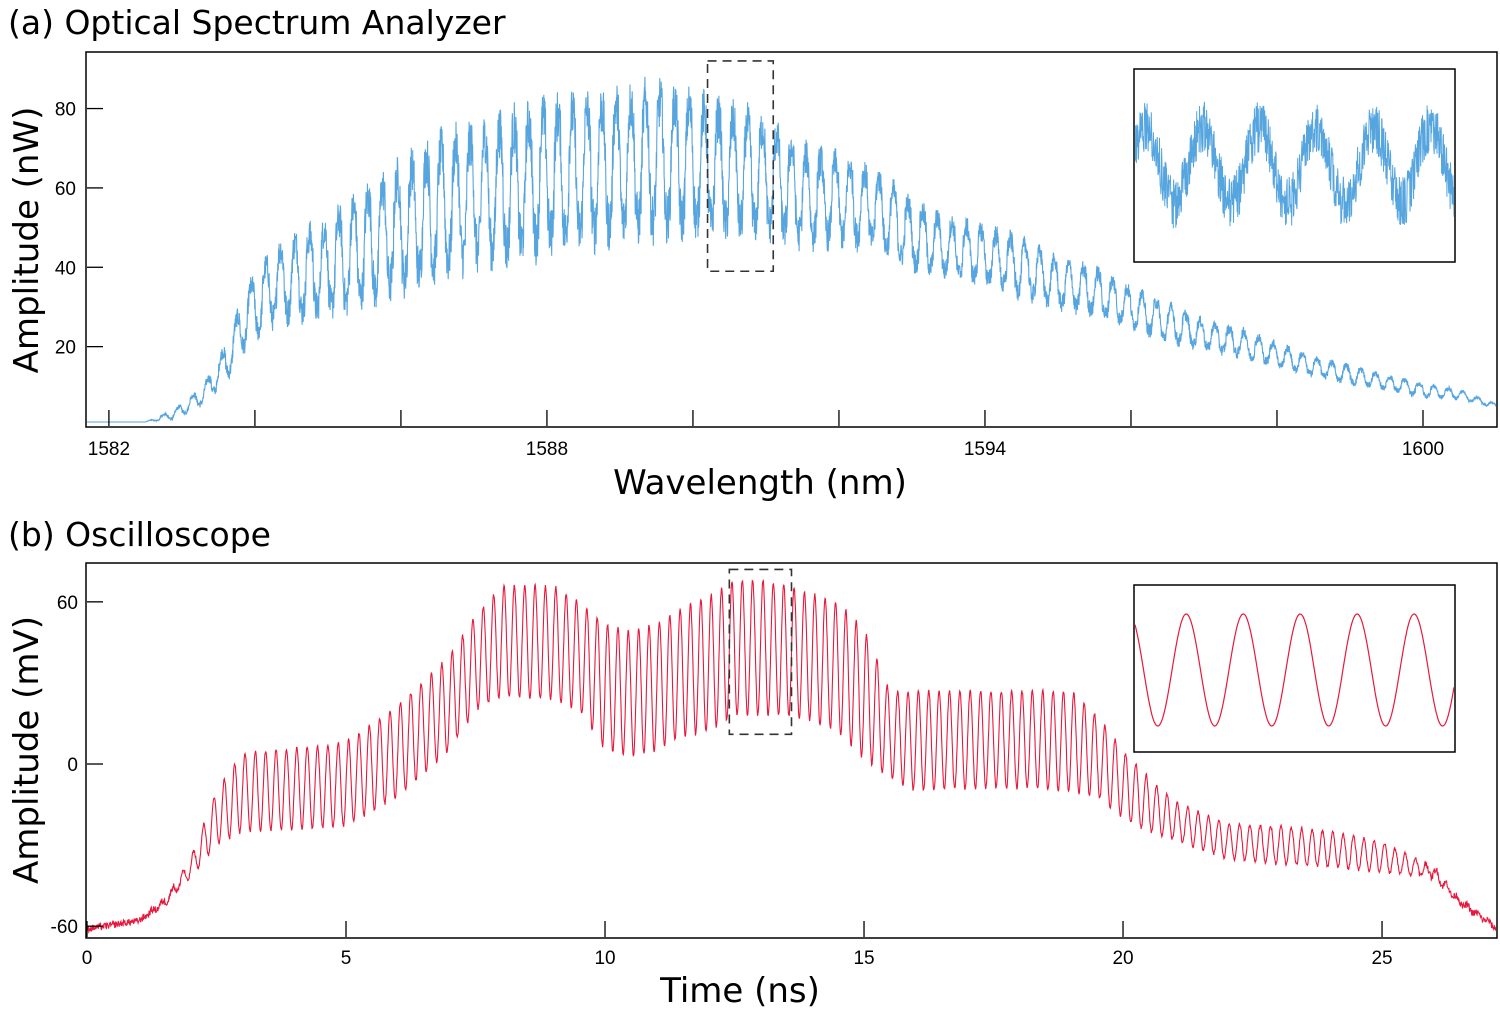  Describe the element at coordinates (604, 958) in the screenshot. I see `panel-b-x-tick-label: 10` at that location.